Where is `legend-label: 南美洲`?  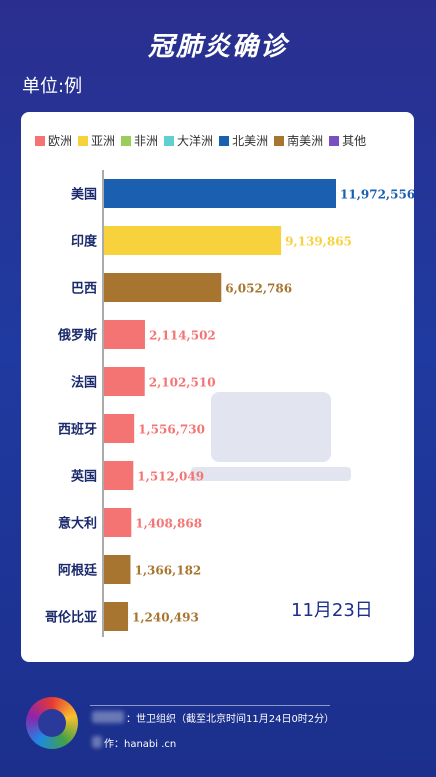
legend-label: 南美洲 is located at coordinates (305, 141).